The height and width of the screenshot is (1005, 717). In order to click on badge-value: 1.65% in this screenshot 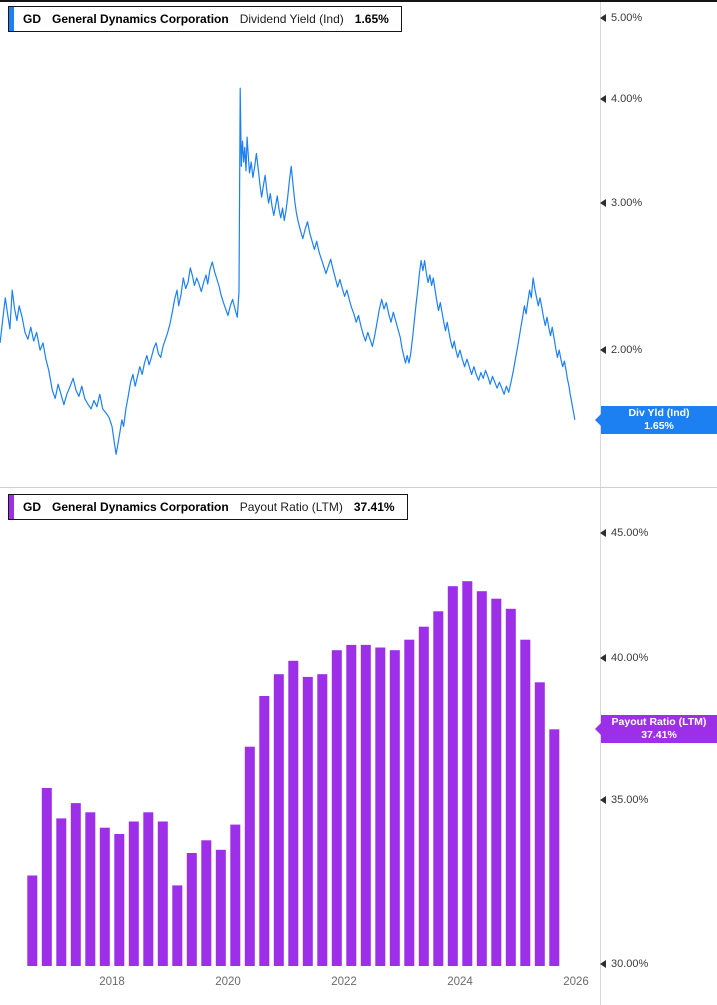, I will do `click(659, 425)`.